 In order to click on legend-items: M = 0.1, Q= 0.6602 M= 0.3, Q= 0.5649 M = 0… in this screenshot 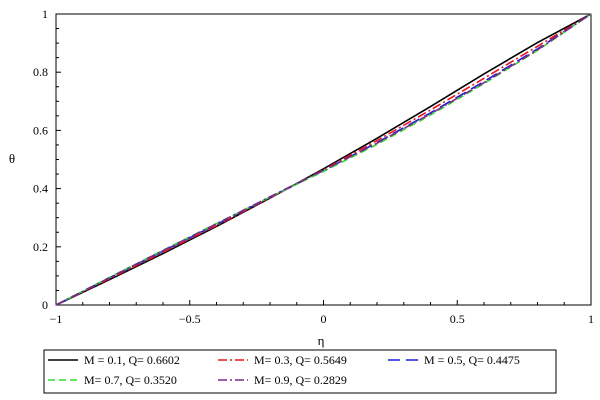, I will do `click(284, 370)`.